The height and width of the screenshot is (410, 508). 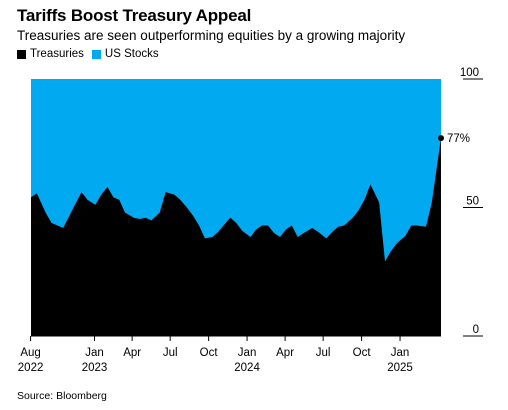 What do you see at coordinates (170, 353) in the screenshot?
I see `x-tick-label-3: Jul` at bounding box center [170, 353].